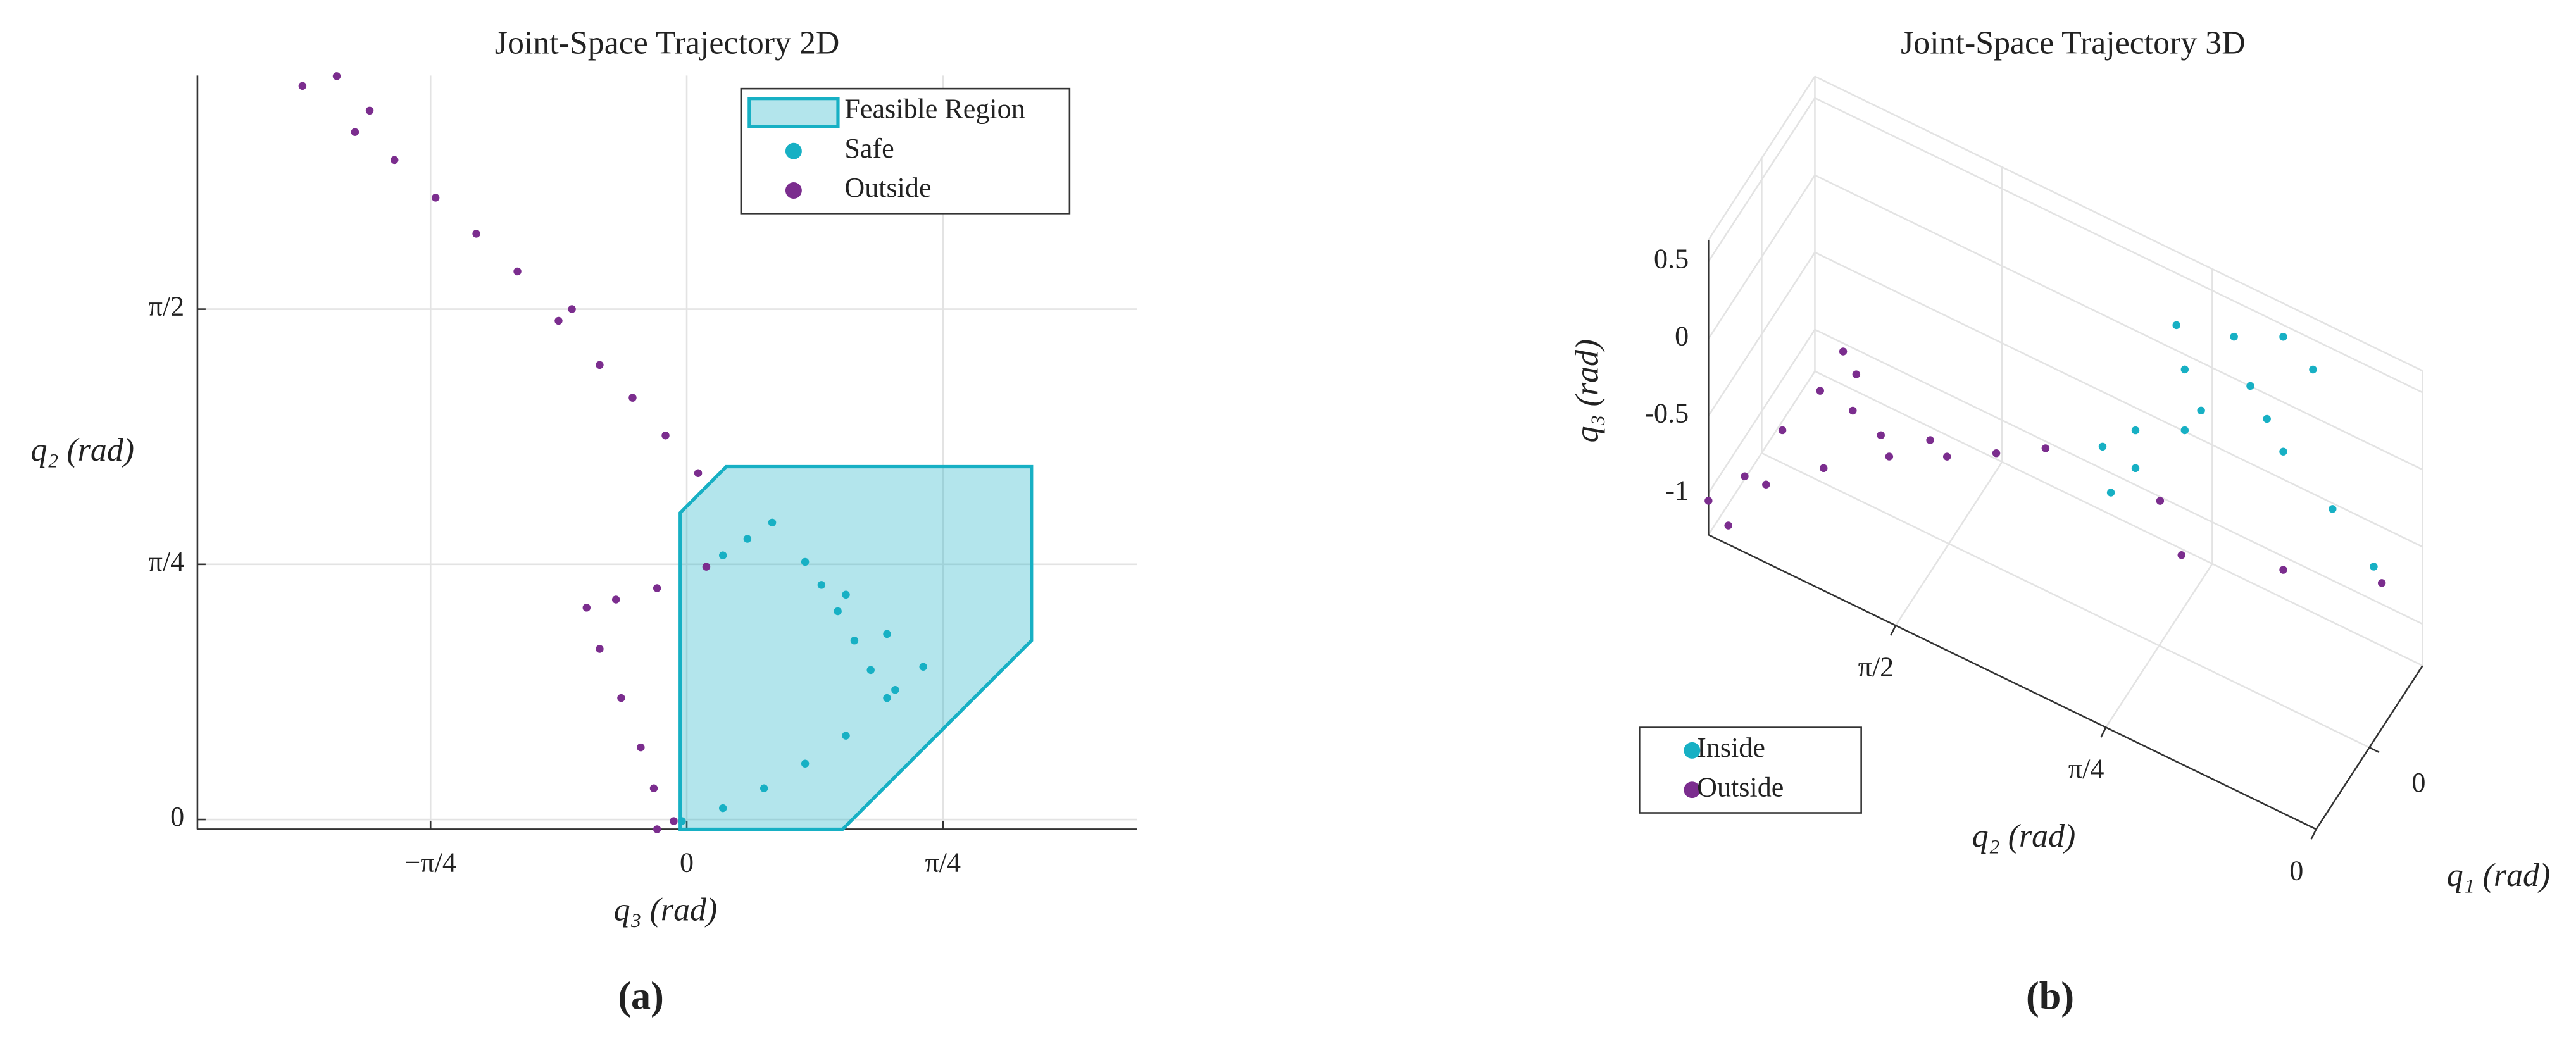  Describe the element at coordinates (856, 647) in the screenshot. I see `feasible-region` at that location.